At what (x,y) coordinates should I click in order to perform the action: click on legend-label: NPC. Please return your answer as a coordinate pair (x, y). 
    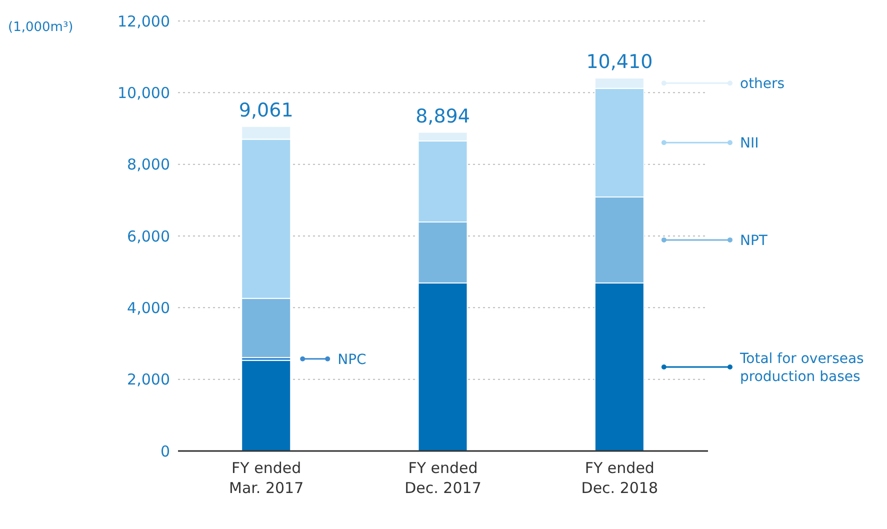
    Looking at the image, I should click on (352, 360).